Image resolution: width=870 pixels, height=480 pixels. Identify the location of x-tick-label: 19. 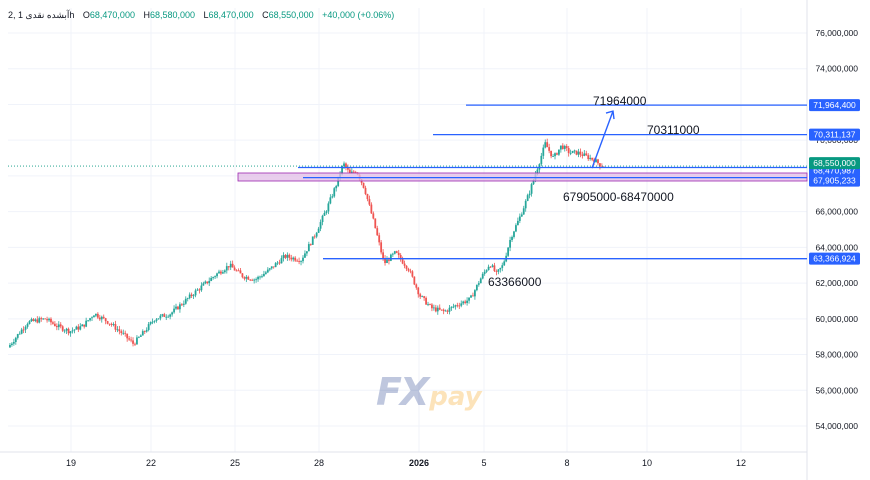
(71, 463).